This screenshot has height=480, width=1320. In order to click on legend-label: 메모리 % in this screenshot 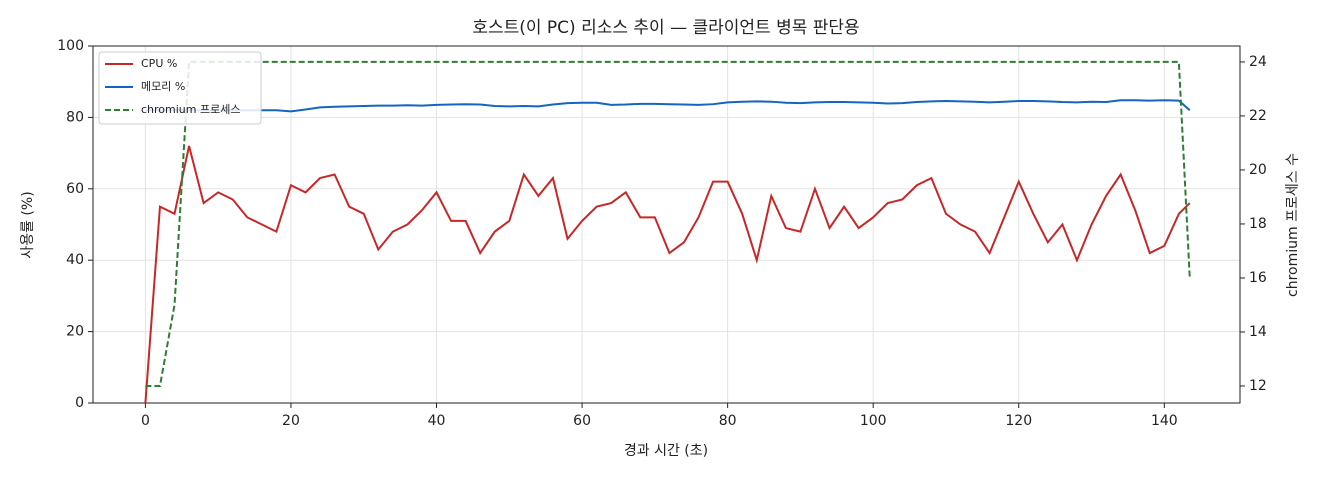, I will do `click(163, 86)`.